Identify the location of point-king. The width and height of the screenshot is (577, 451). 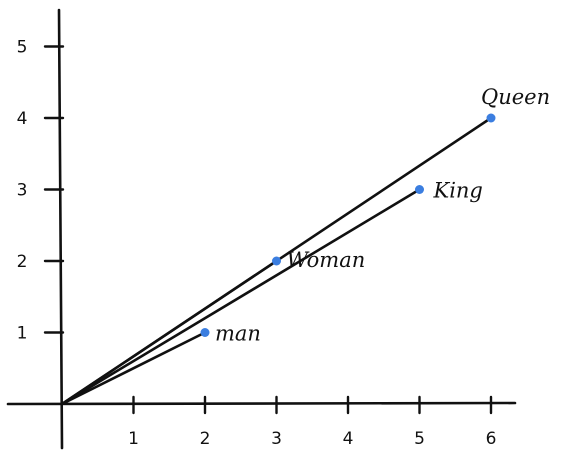
(419, 189).